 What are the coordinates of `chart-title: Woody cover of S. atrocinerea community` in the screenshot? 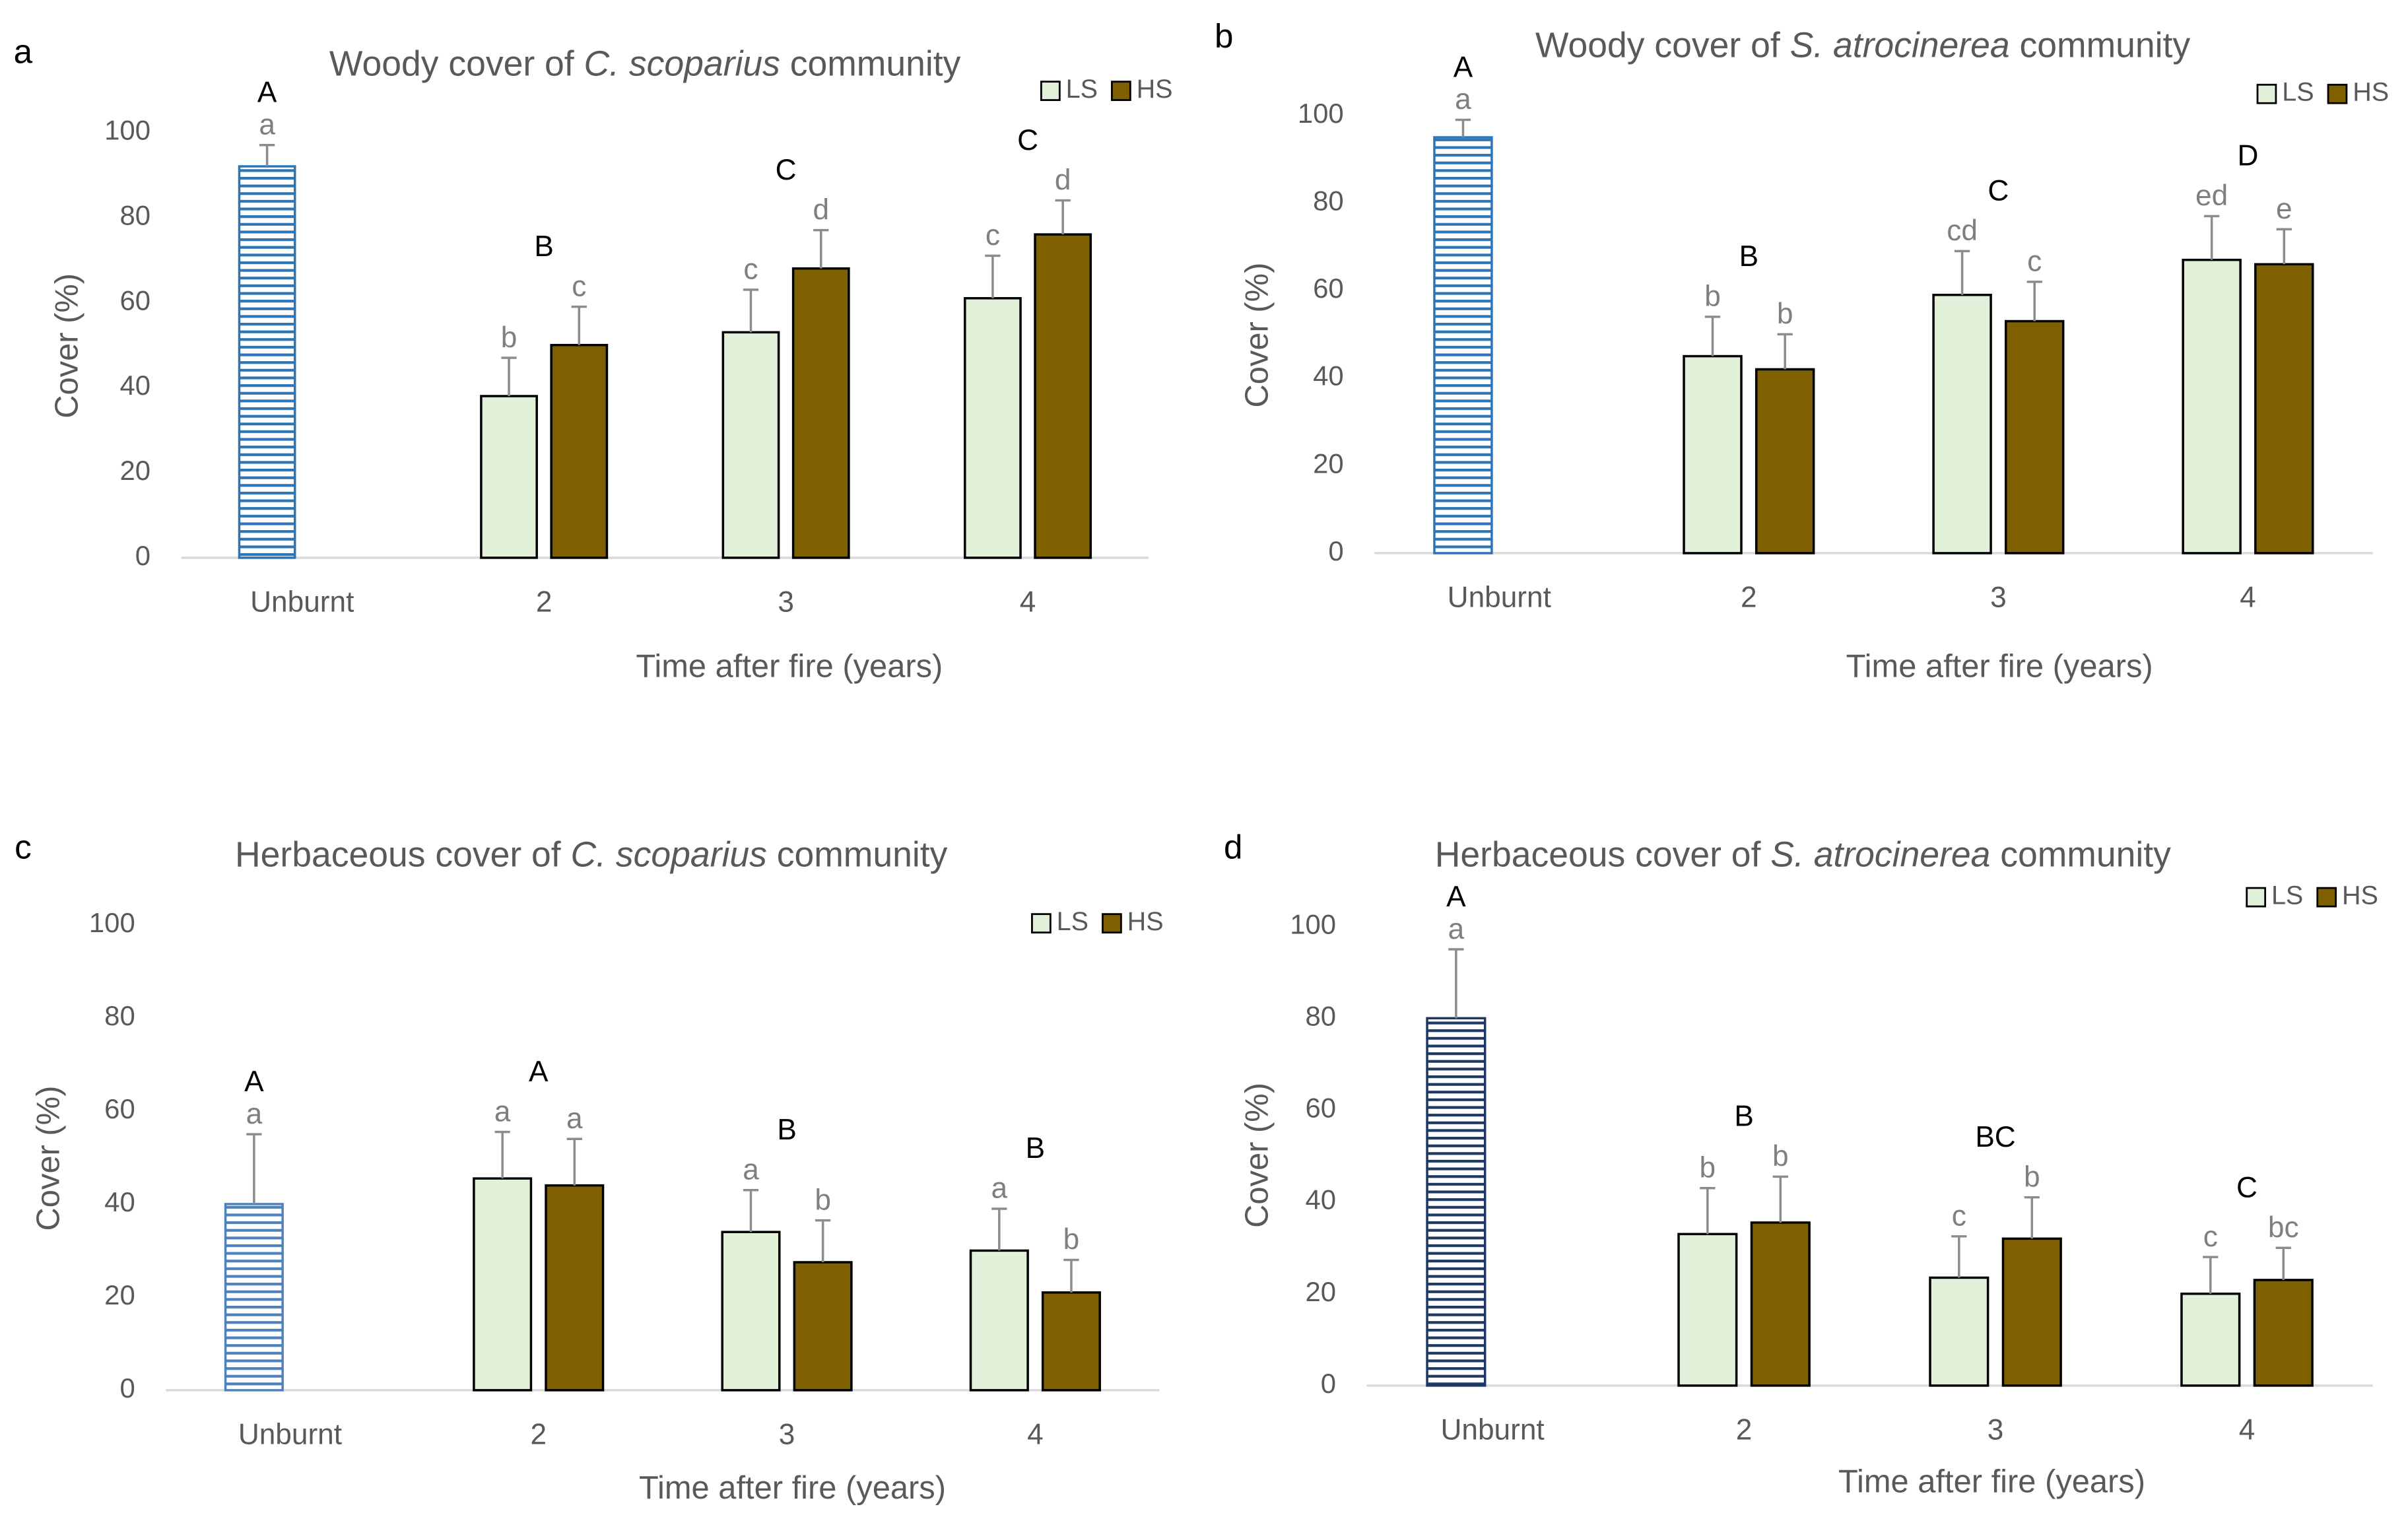 It's located at (1862, 45).